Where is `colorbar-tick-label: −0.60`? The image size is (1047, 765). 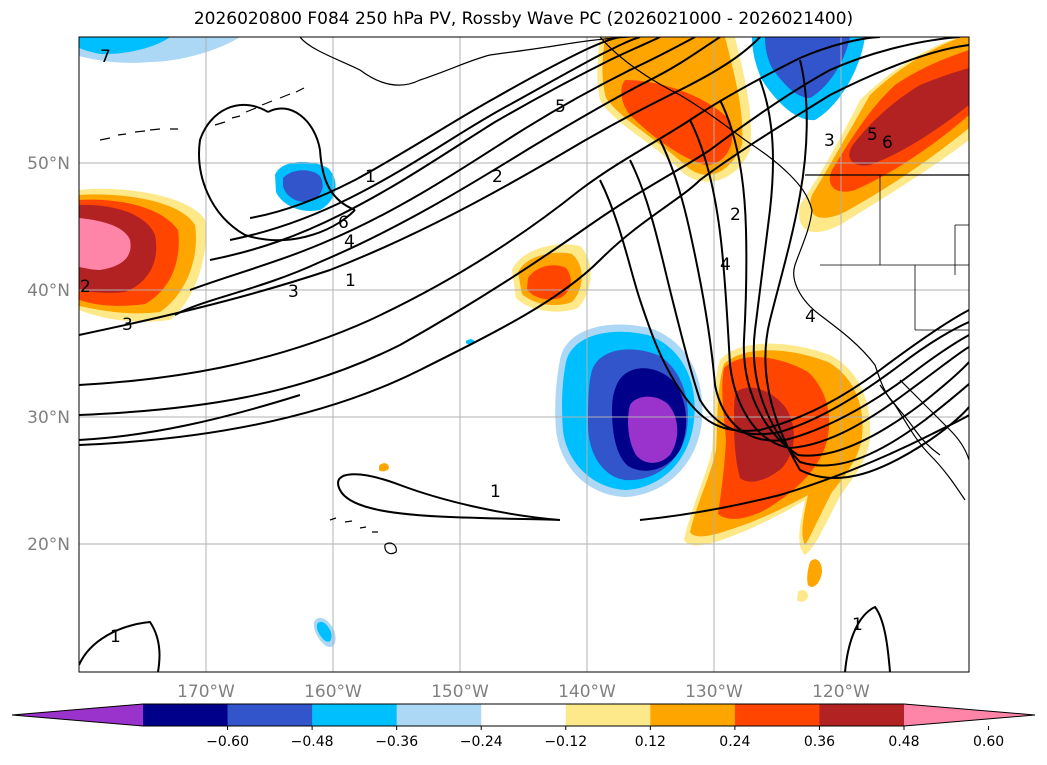
colorbar-tick-label: −0.60 is located at coordinates (227, 742).